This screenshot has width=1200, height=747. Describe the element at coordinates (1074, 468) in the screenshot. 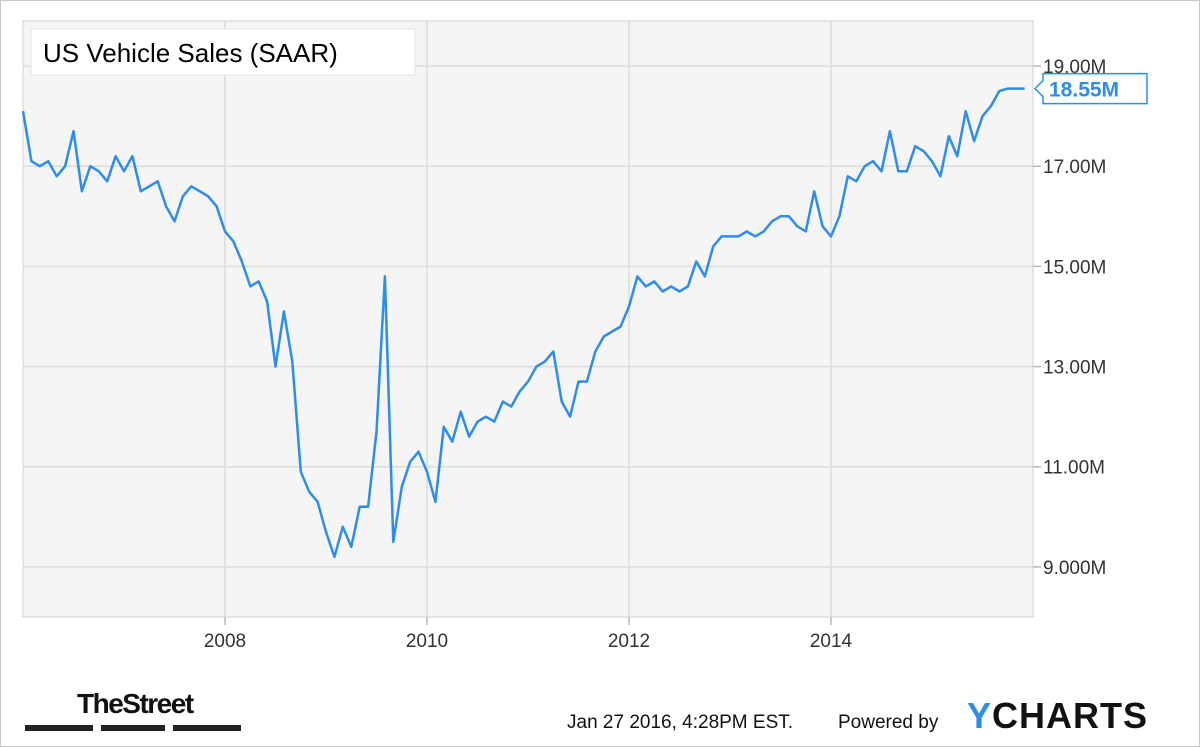

I see `y-tick-label: 11.00M` at that location.